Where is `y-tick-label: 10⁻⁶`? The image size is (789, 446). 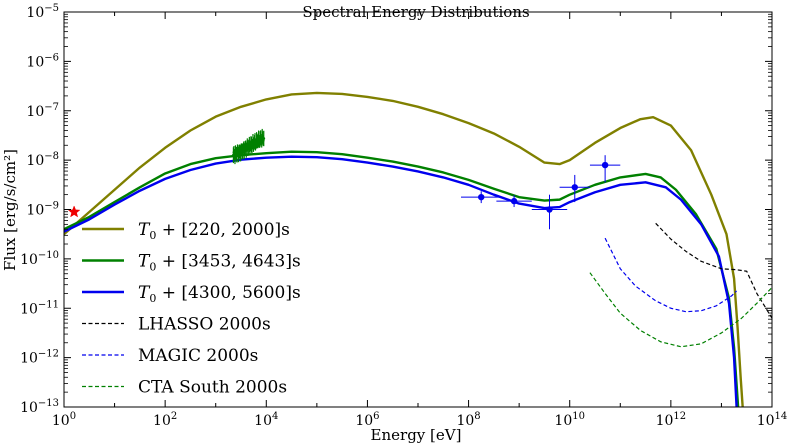
y-tick-label: 10⁻⁶ is located at coordinates (42, 61).